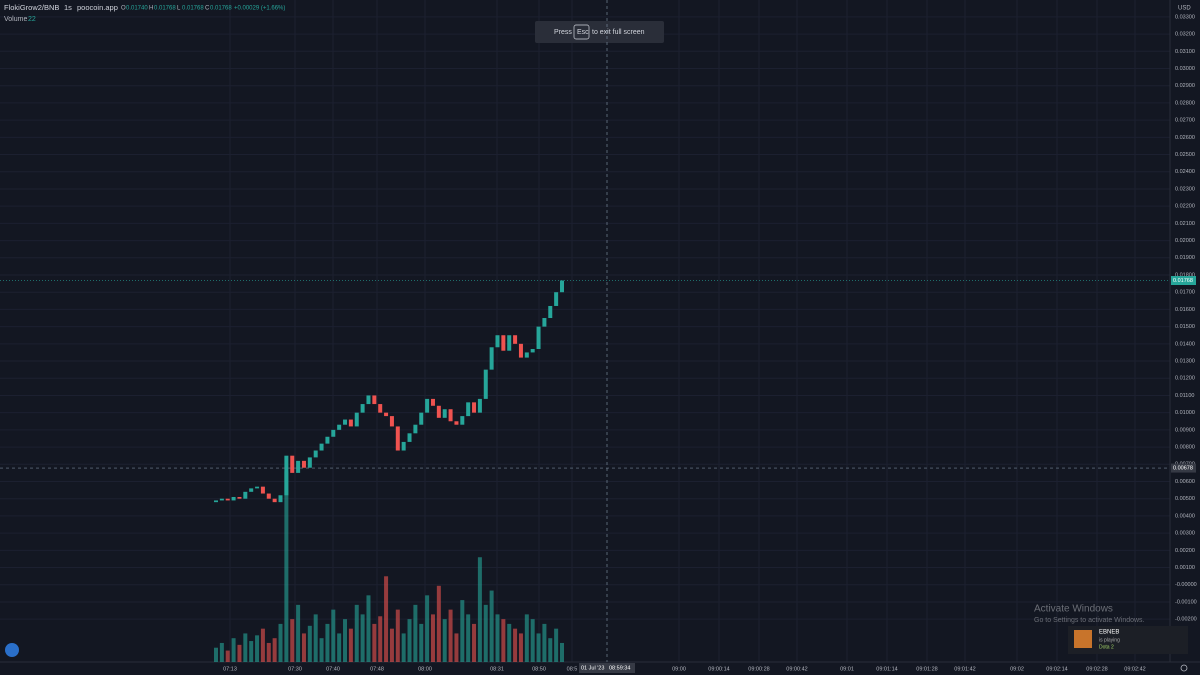  Describe the element at coordinates (1185, 103) in the screenshot. I see `y-tick-label: 0.02800` at that location.